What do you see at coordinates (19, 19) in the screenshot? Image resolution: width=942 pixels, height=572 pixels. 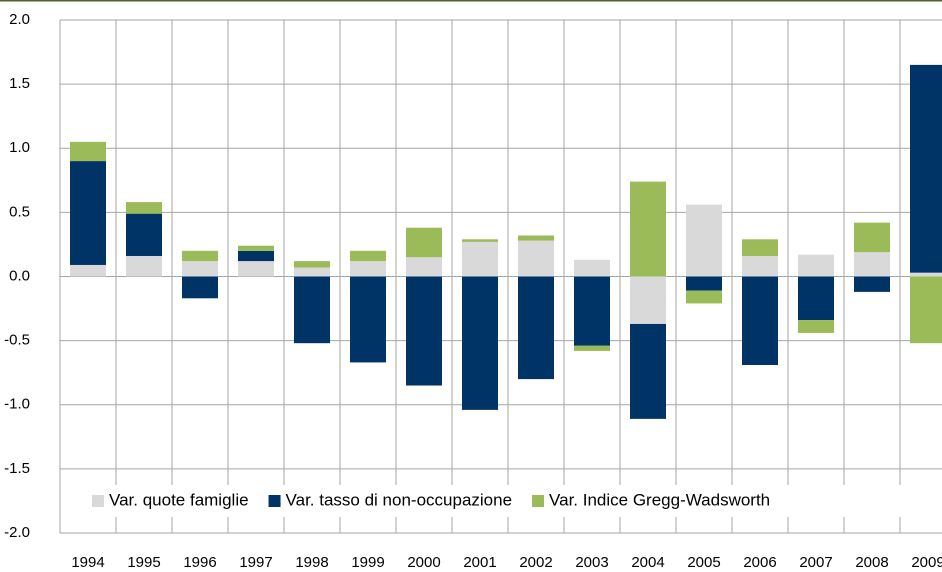 I see `y-tick-label: 2.0` at bounding box center [19, 19].